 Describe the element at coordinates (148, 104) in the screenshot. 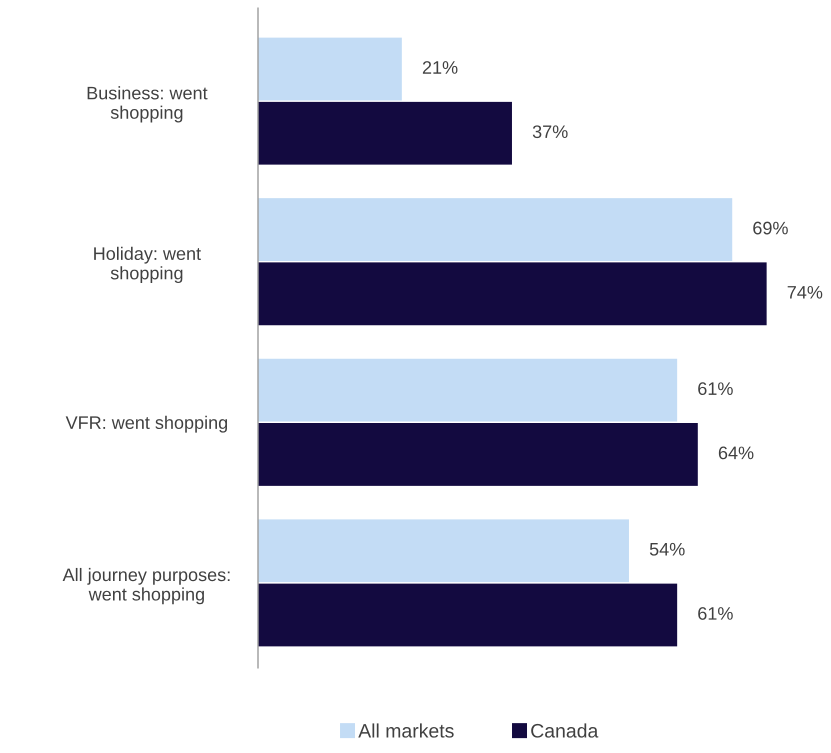

I see `y-tick-label: Business: went shopping` at that location.